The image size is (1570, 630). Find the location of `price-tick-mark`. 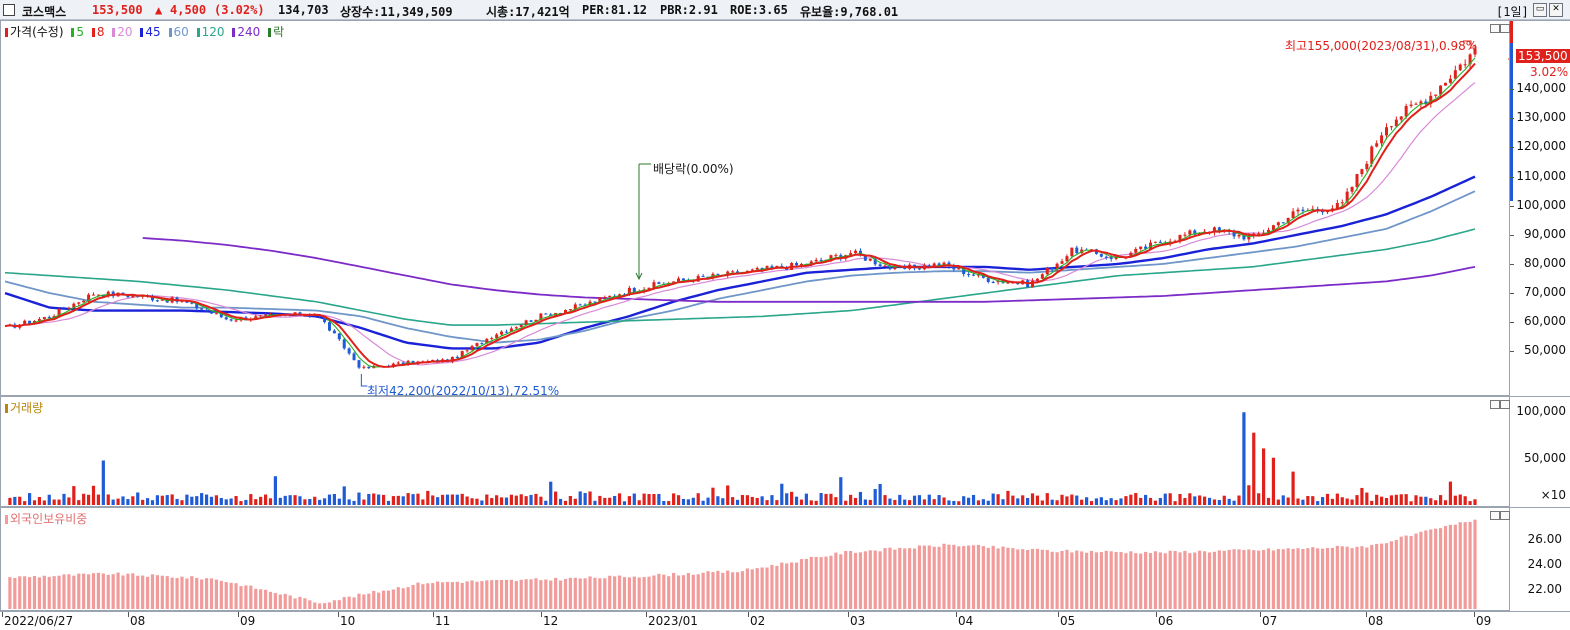

price-tick-mark is located at coordinates (1512, 235).